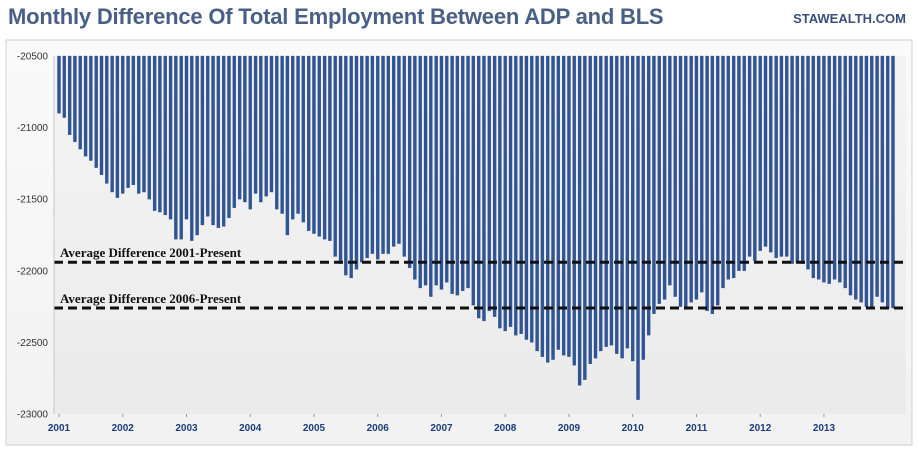 This screenshot has height=449, width=918. What do you see at coordinates (849, 18) in the screenshot?
I see `brand-label: STAWEALTH.COM` at bounding box center [849, 18].